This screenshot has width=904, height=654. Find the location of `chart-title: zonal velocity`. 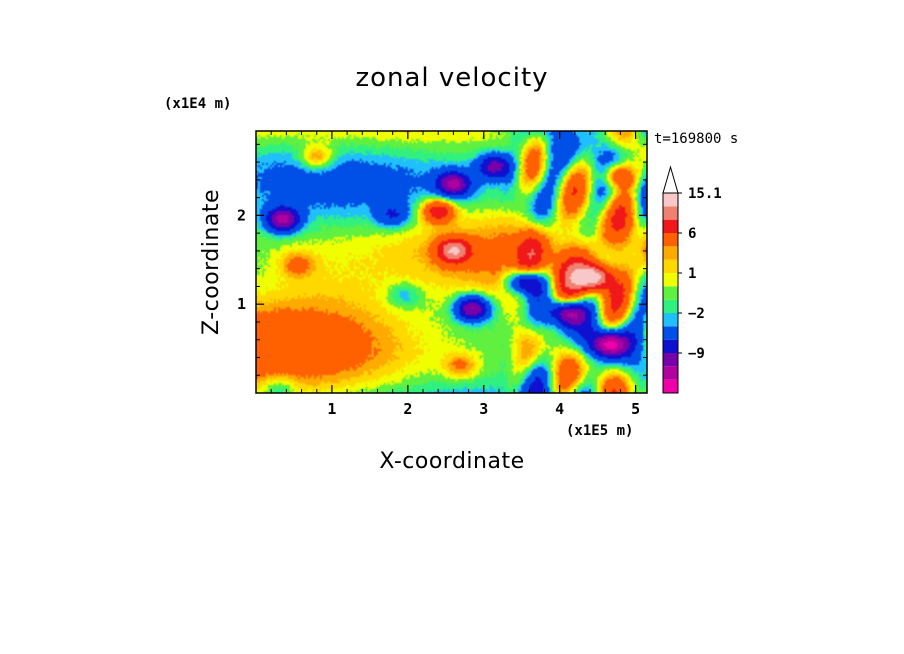

chart-title: zonal velocity is located at coordinates (451, 78).